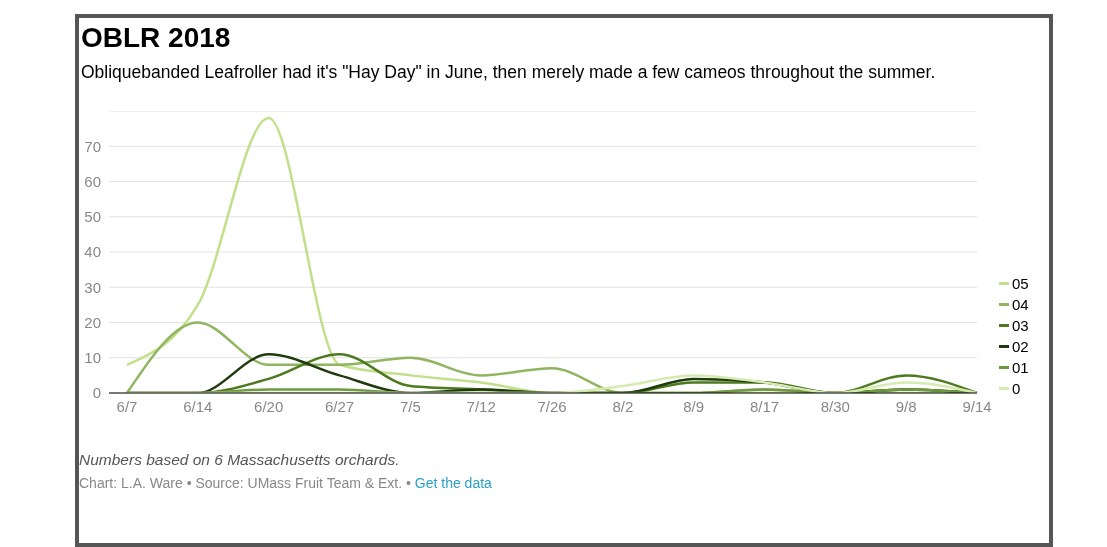 This screenshot has width=1107, height=547. What do you see at coordinates (509, 72) in the screenshot?
I see `chart-subtitle: Obliquebanded Leafroller had it's "Hay Day" in June, then merely made a few cameos throughout the summer.` at bounding box center [509, 72].